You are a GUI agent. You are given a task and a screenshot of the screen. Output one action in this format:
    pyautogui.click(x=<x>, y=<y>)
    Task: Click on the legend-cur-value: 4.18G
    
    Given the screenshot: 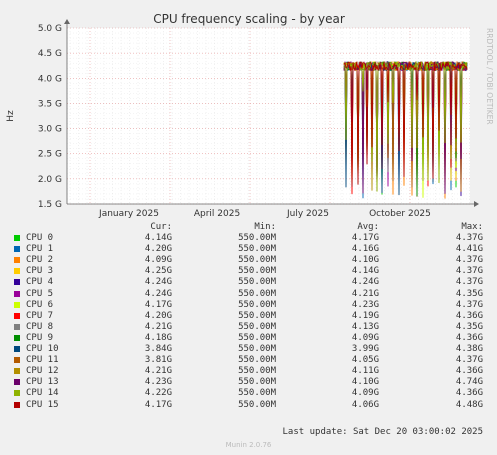 What is the action you would take?
    pyautogui.click(x=158, y=337)
    